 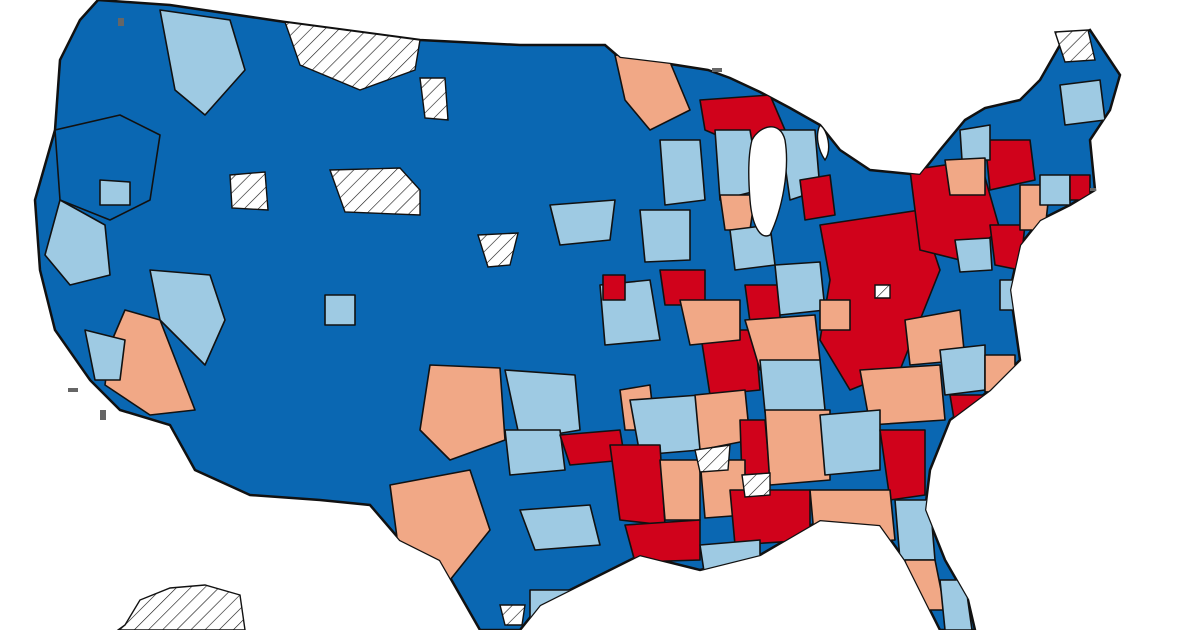 What do you see at coordinates (181, 607) in the screenshot?
I see `puerto-rico-inset` at bounding box center [181, 607].